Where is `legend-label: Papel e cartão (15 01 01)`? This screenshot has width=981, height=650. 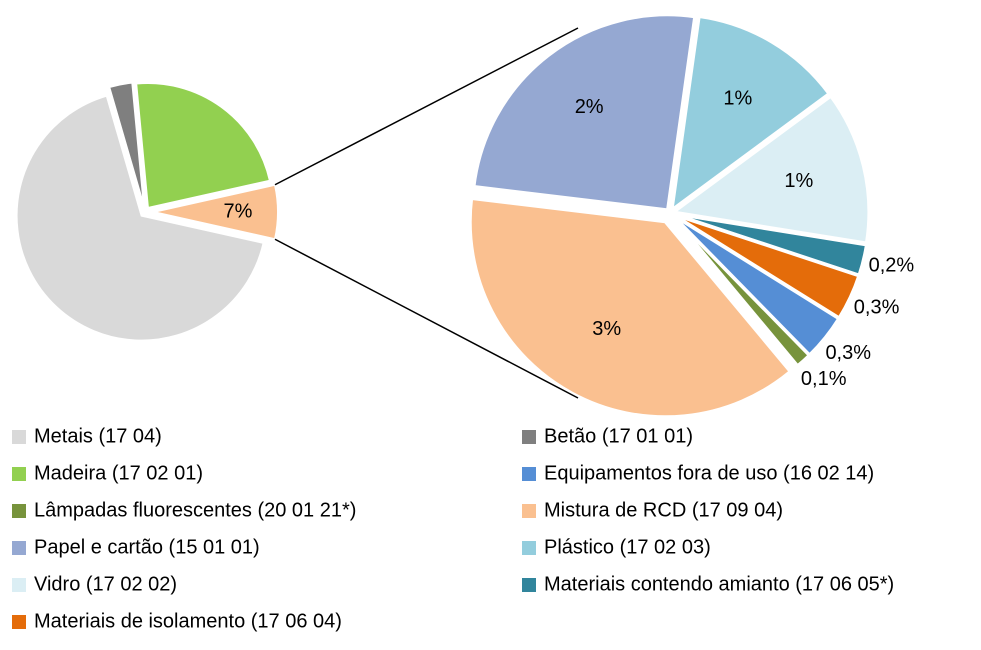 legend-label: Papel e cartão (15 01 01) is located at coordinates (147, 547).